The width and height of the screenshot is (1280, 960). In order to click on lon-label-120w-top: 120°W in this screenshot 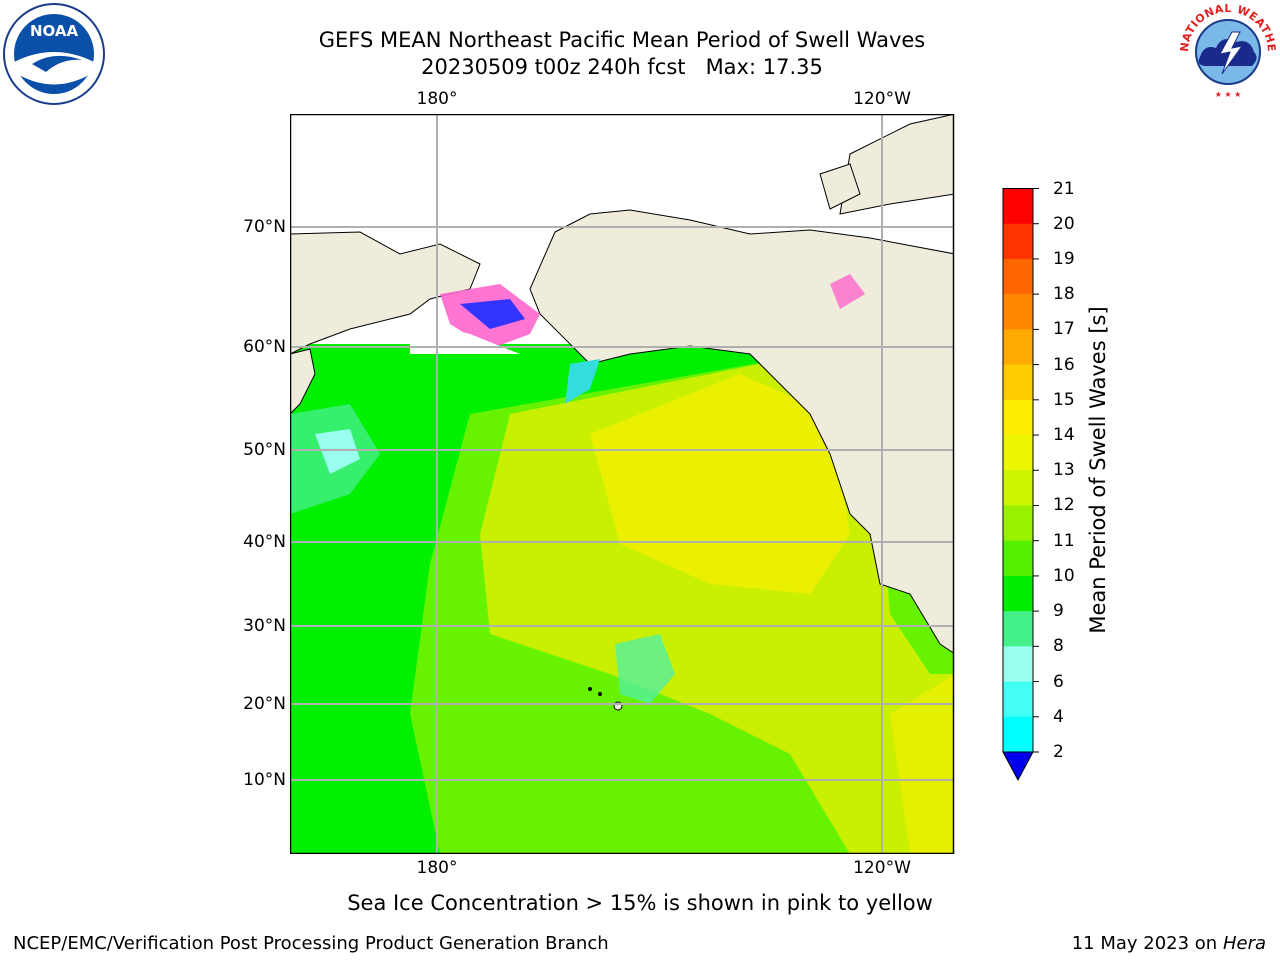, I will do `click(882, 99)`.